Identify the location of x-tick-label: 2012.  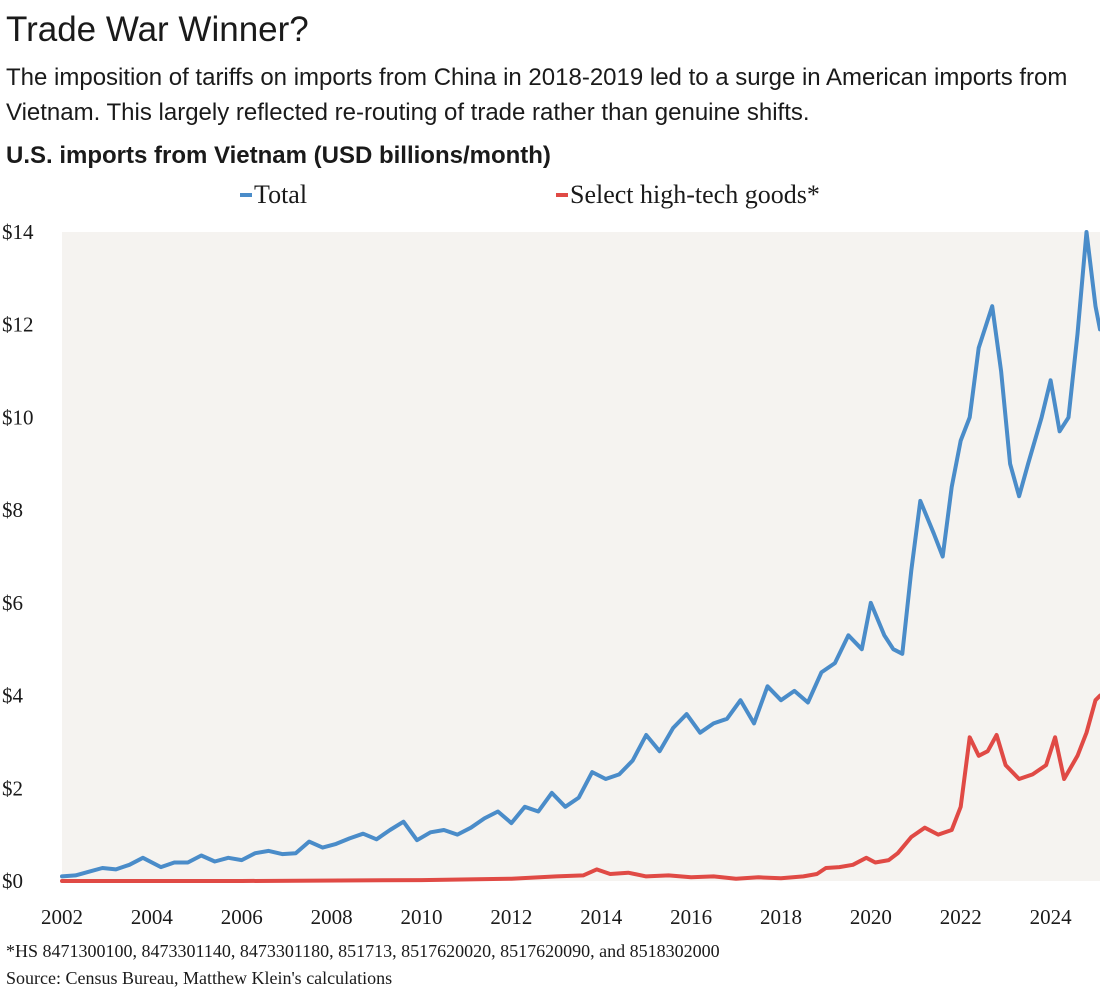
(511, 917).